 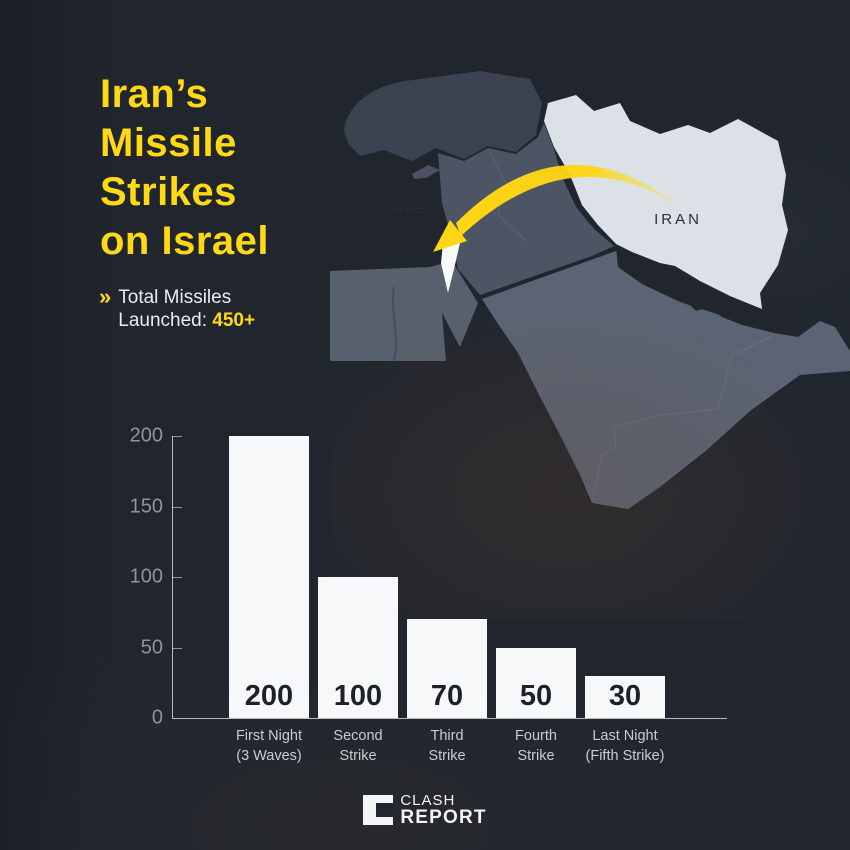 What do you see at coordinates (625, 736) in the screenshot?
I see `category-label-line: Last Night` at bounding box center [625, 736].